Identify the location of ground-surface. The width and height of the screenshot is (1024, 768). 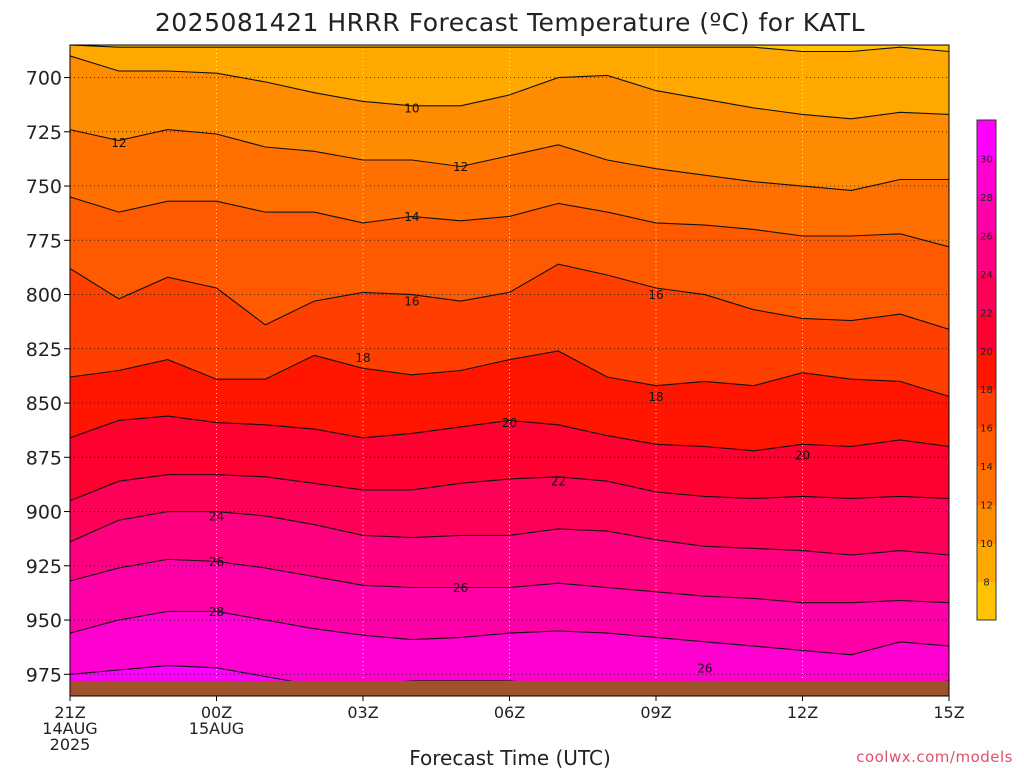
(509, 688).